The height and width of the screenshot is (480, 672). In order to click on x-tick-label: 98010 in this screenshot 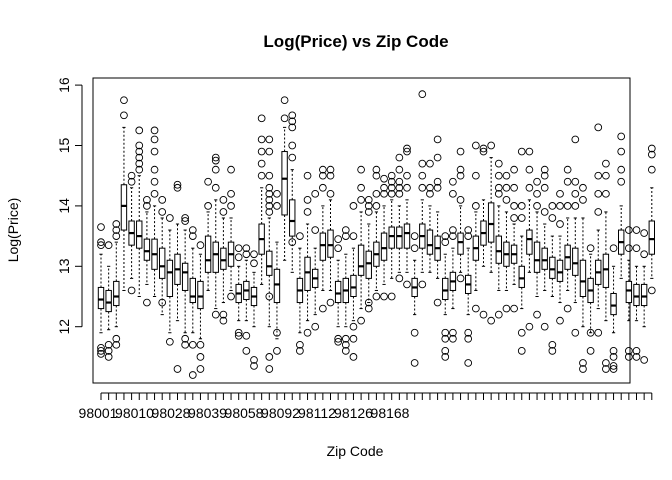, I will do `click(134, 413)`.